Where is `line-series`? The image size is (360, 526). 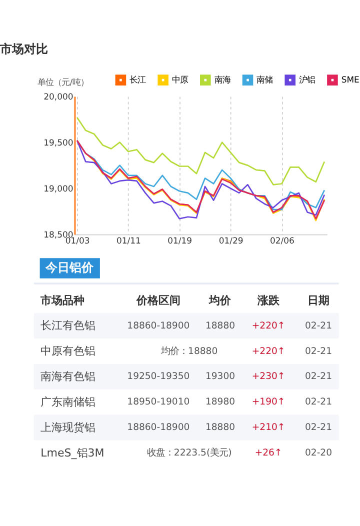 line-series is located at coordinates (201, 151).